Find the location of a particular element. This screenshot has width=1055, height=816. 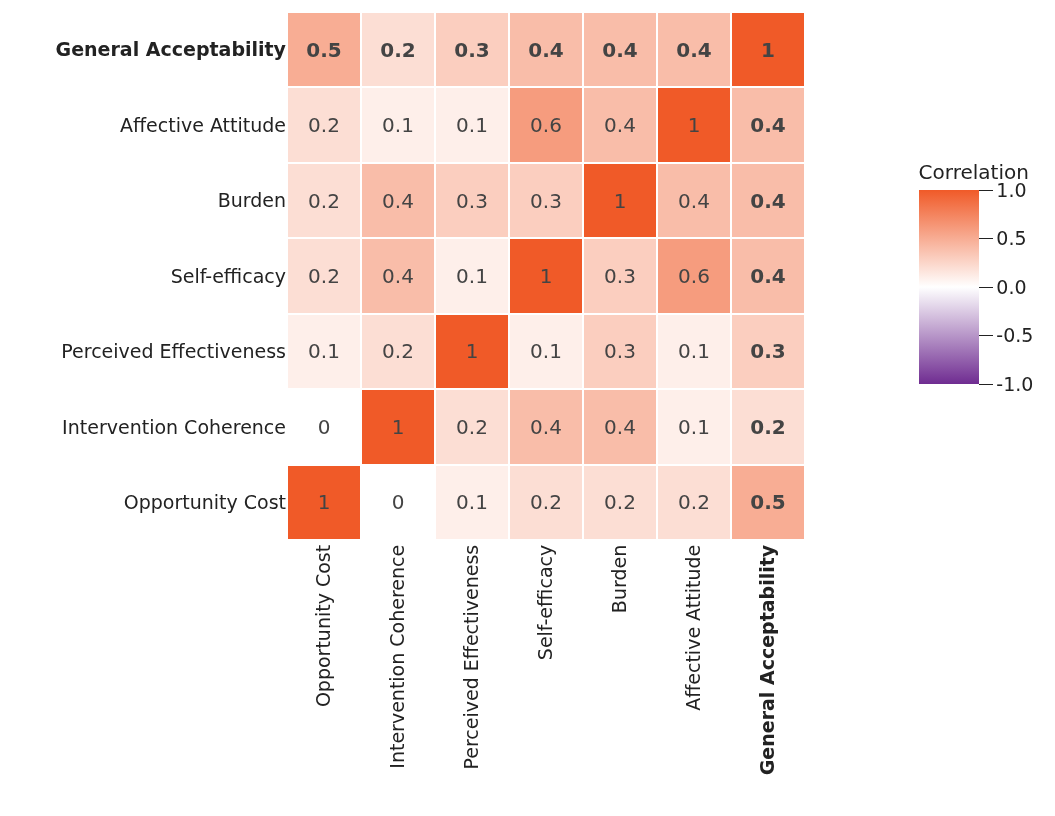

y-tick-label: Opportunity Cost is located at coordinates (204, 501).